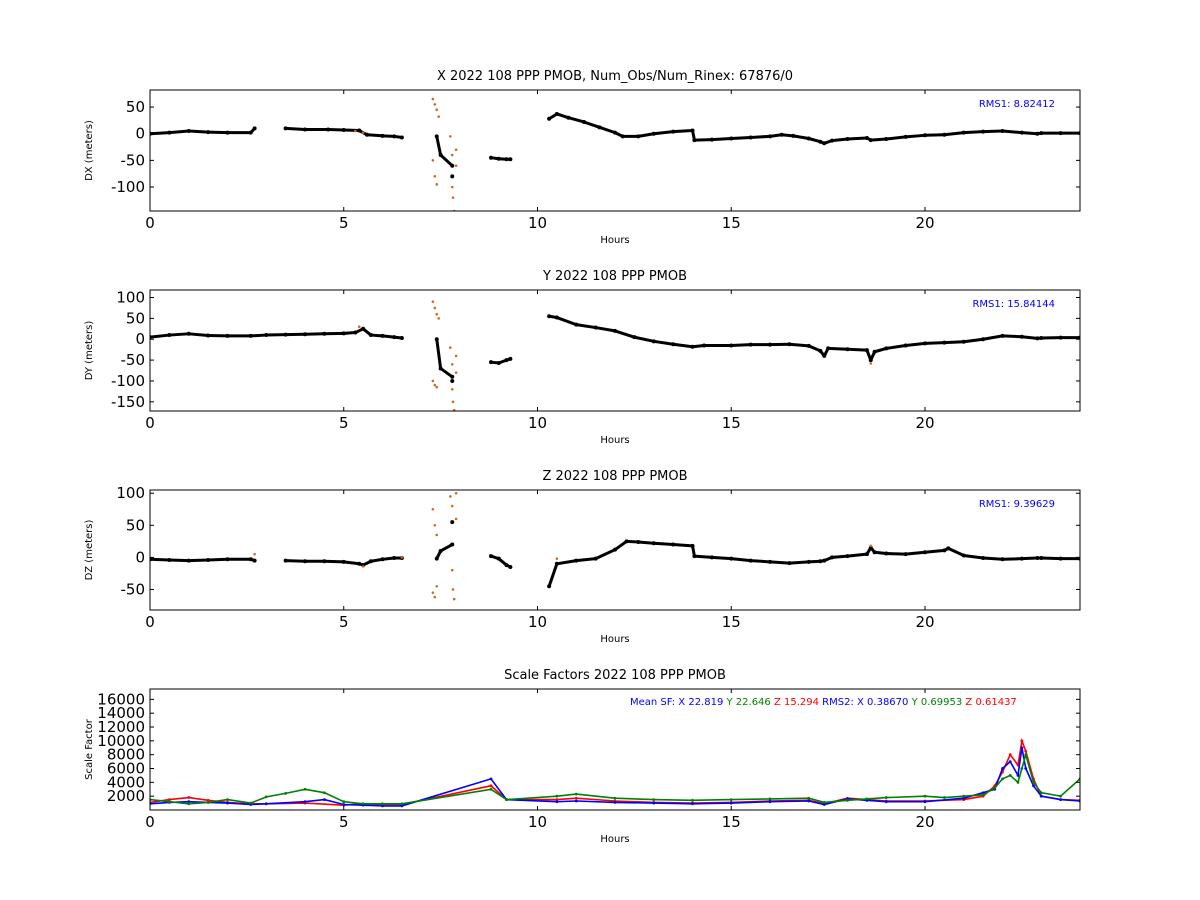 The height and width of the screenshot is (900, 1200). Describe the element at coordinates (731, 423) in the screenshot. I see `x-tick-label: 15` at that location.